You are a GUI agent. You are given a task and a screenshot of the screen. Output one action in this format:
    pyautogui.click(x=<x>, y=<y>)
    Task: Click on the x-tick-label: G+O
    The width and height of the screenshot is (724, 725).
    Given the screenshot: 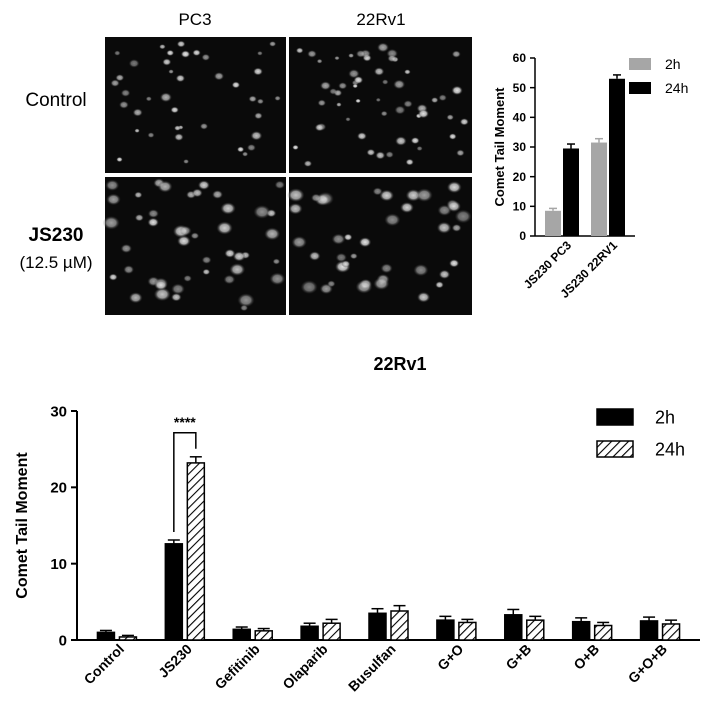 What is the action you would take?
    pyautogui.click(x=450, y=657)
    